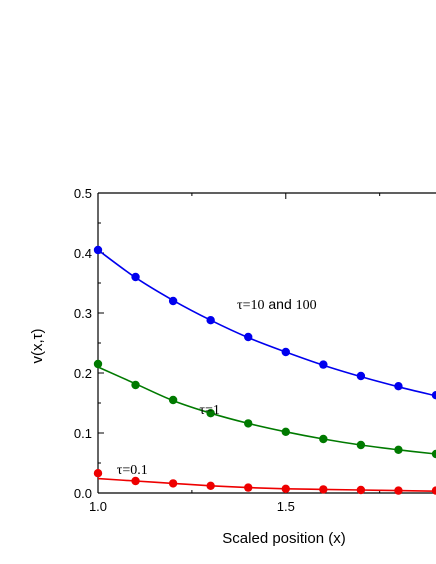 This screenshot has width=436, height=564. I want to click on y-tick-label: 0.3, so click(83, 313).